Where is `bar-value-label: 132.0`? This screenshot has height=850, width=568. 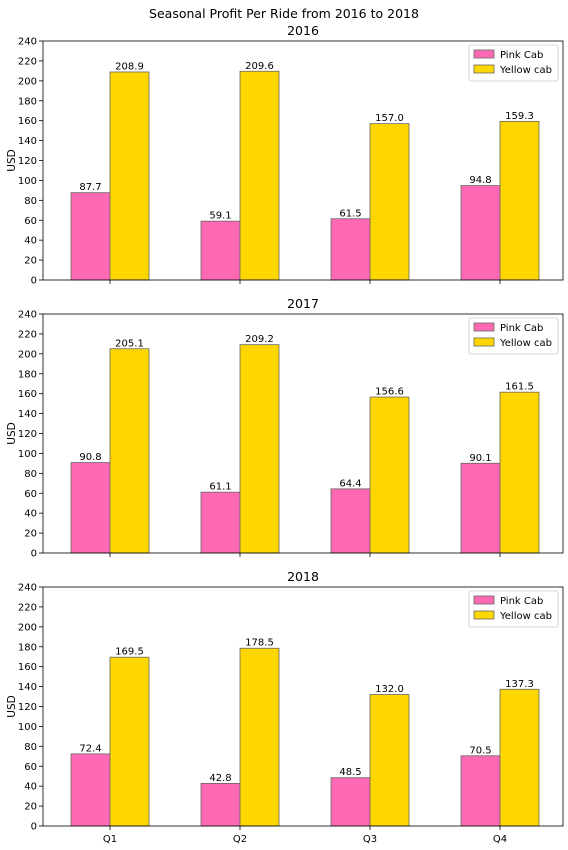
bar-value-label: 132.0 is located at coordinates (389, 689).